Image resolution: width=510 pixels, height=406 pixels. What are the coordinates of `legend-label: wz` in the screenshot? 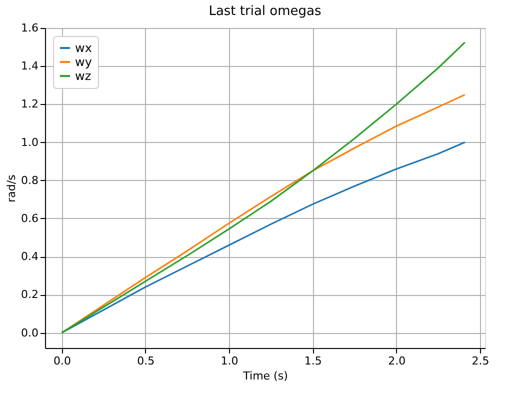 It's located at (83, 76).